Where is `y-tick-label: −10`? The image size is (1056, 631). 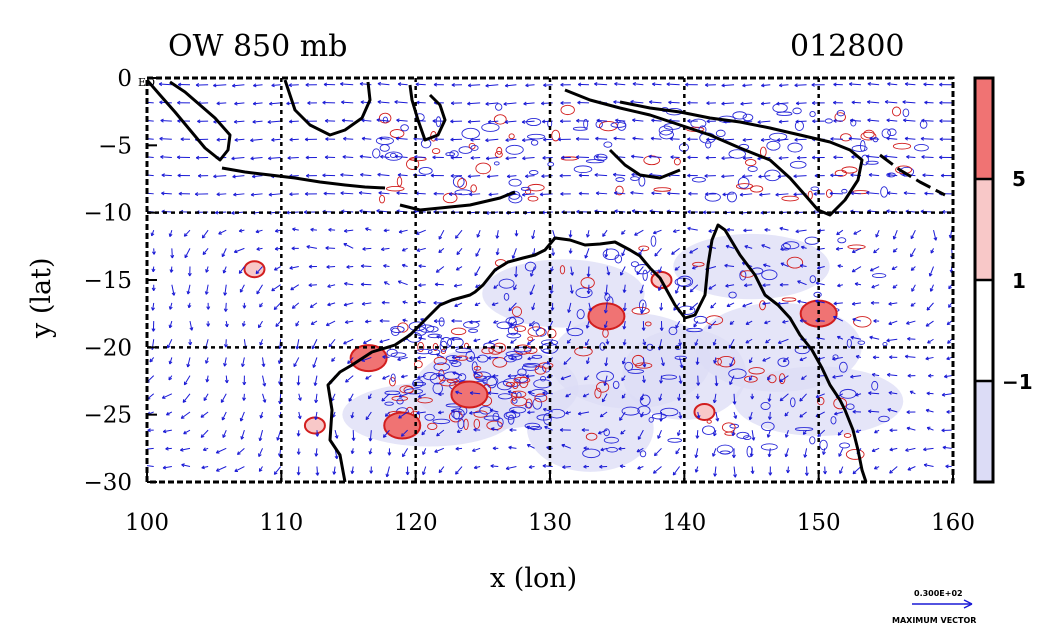
y-tick-label: −10 is located at coordinates (107, 214).